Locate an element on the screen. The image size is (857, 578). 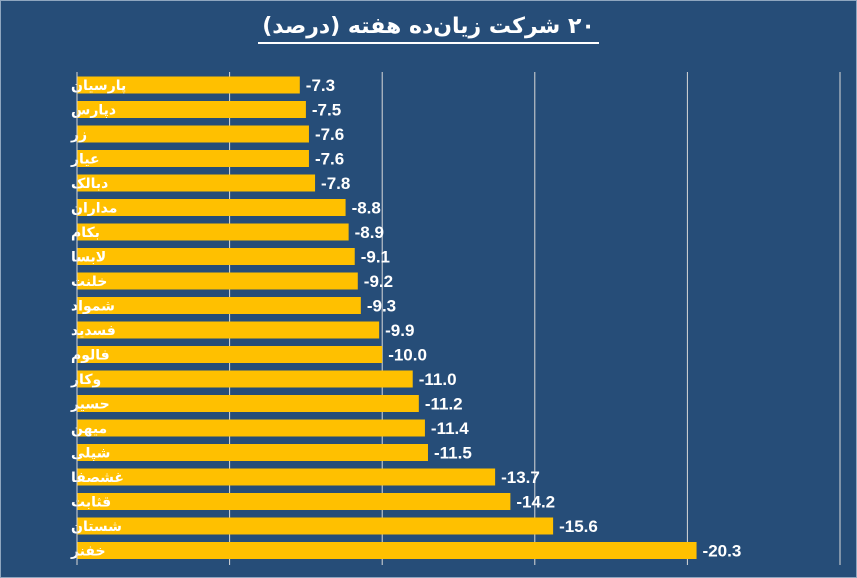
category-label: غشصفا is located at coordinates (97, 478).